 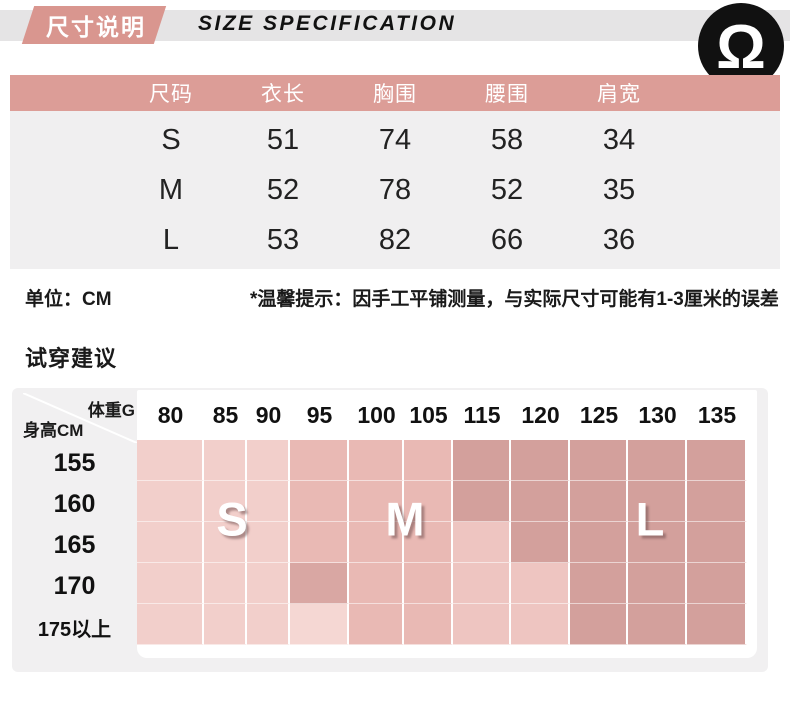 What do you see at coordinates (171, 189) in the screenshot?
I see `size-cell: M` at bounding box center [171, 189].